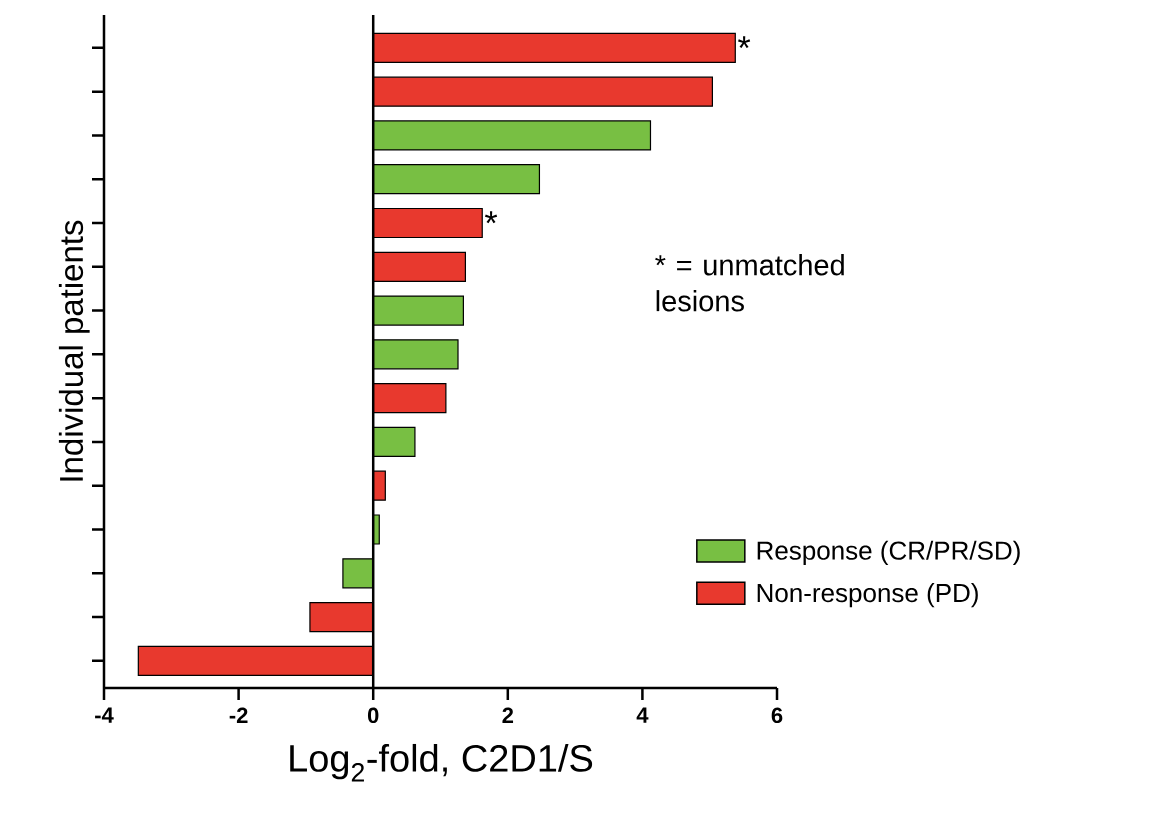  What do you see at coordinates (104, 715) in the screenshot?
I see `x-tick-label: -4` at bounding box center [104, 715].